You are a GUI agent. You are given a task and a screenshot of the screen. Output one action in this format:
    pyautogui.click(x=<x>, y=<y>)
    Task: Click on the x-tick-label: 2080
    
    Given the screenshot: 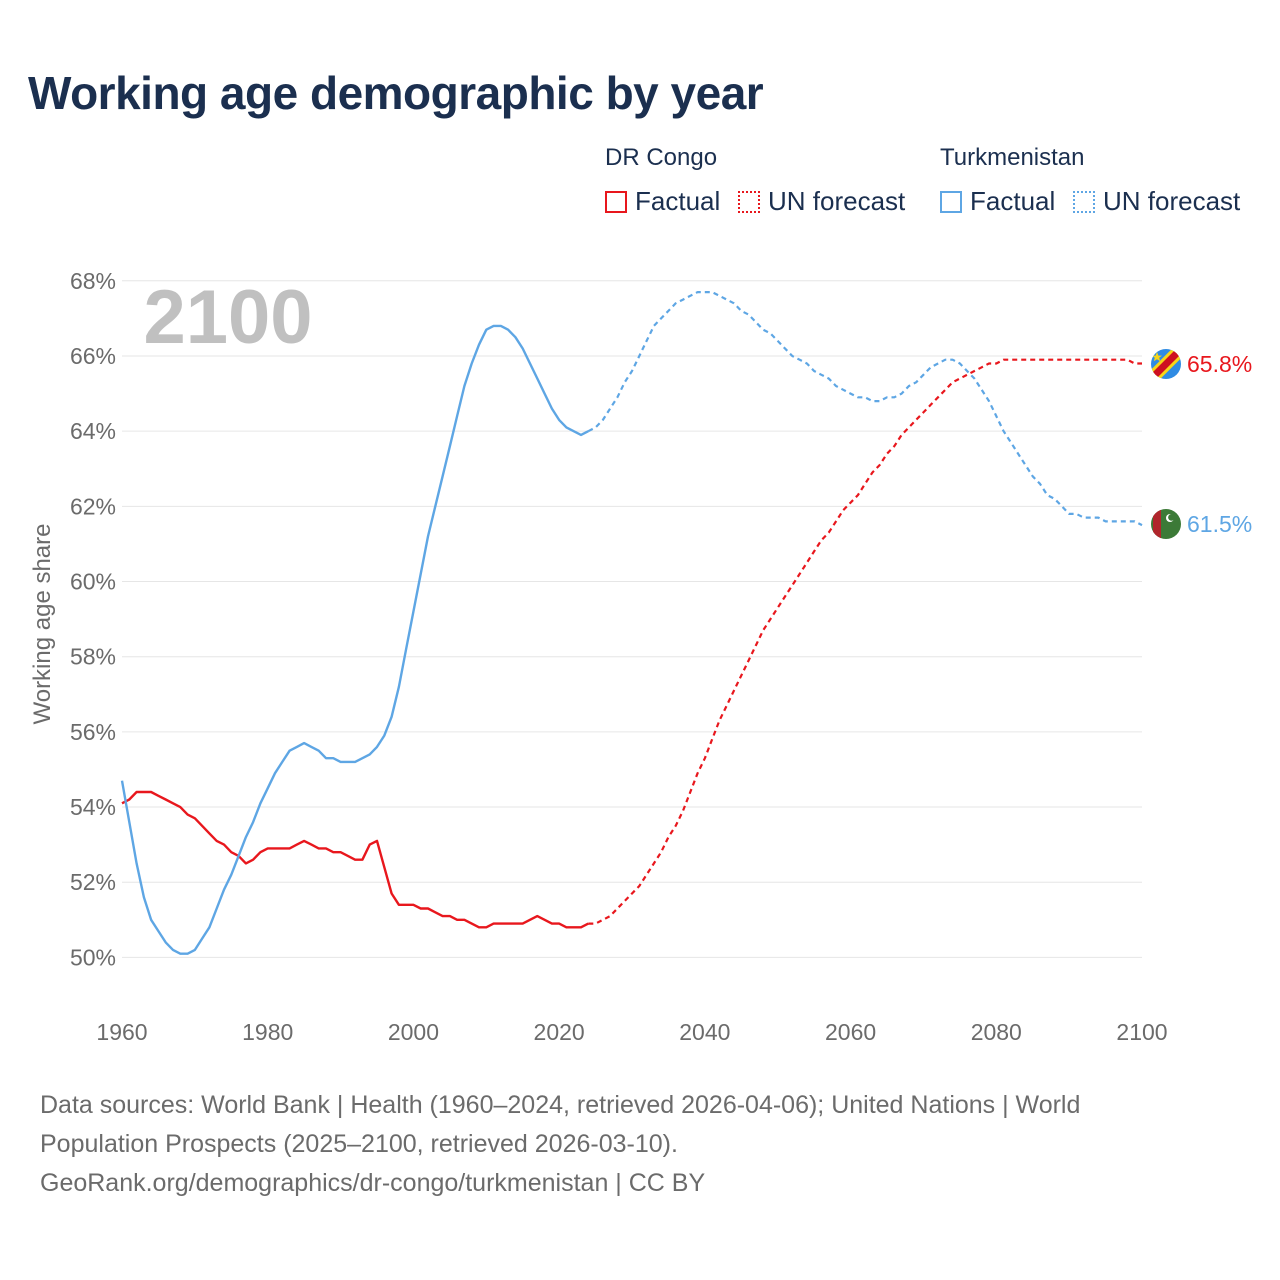 What is the action you would take?
    pyautogui.click(x=996, y=1032)
    